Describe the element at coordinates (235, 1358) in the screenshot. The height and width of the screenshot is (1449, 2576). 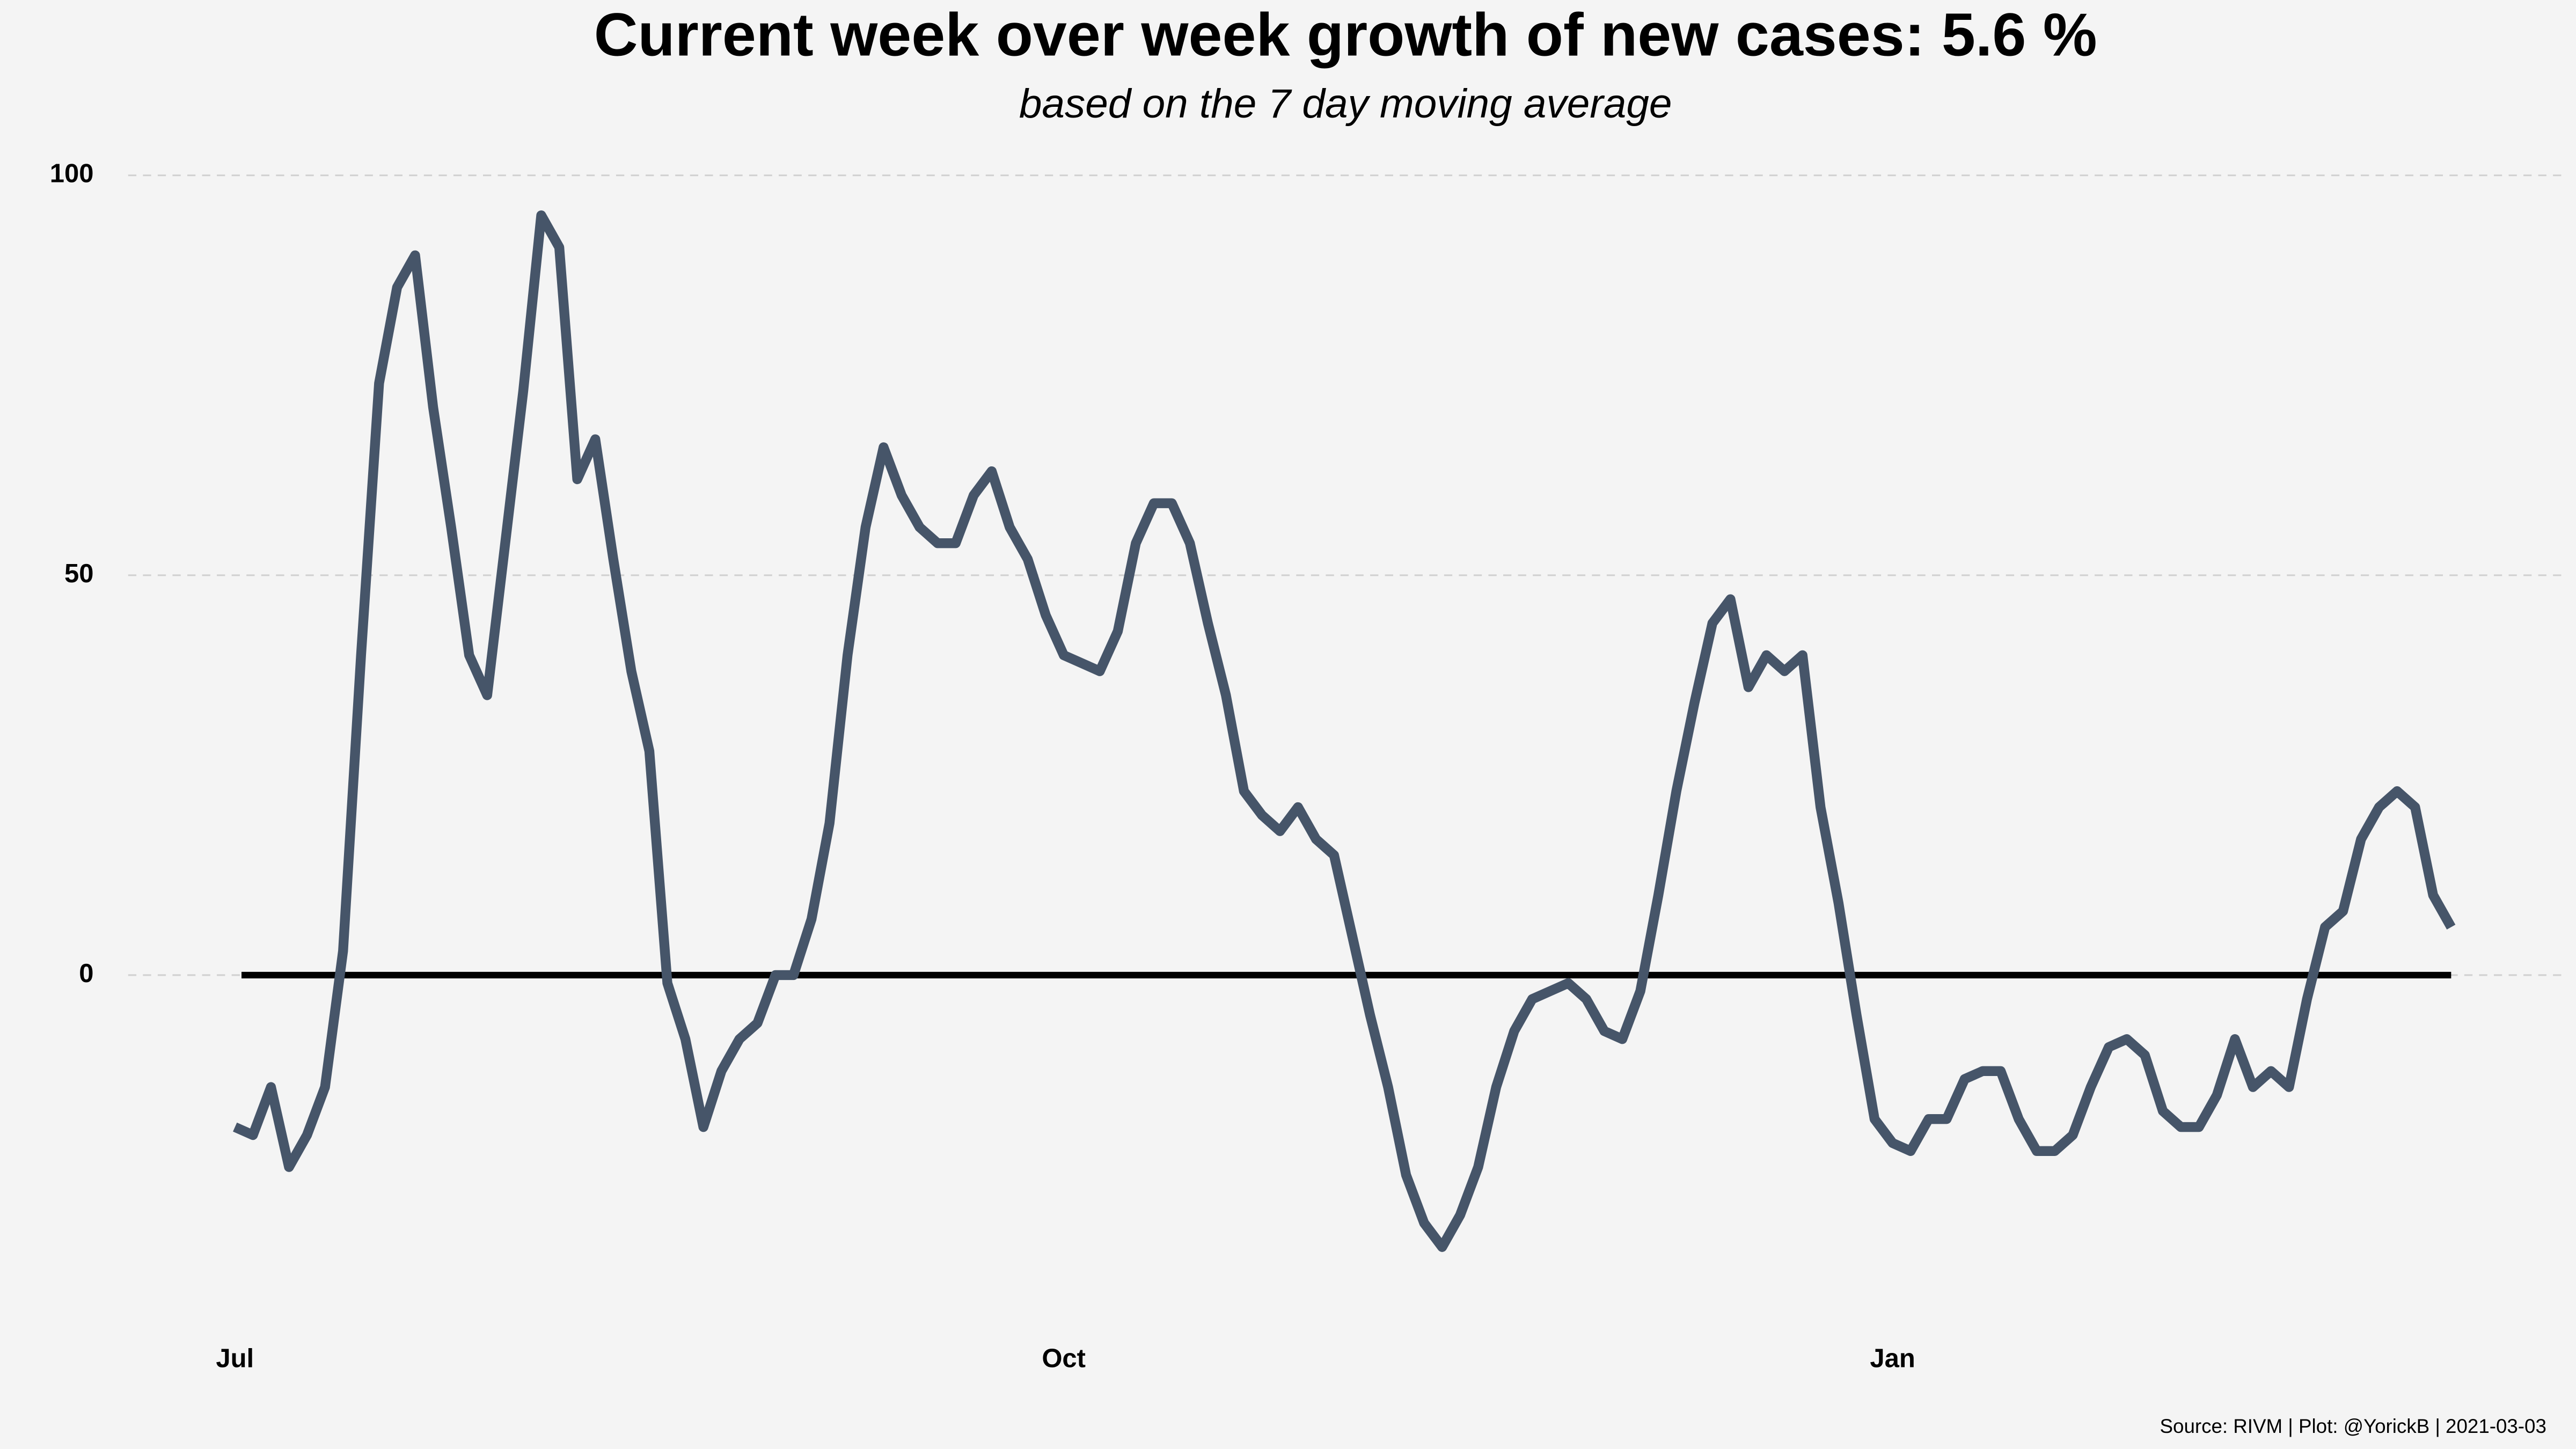
I see `x-tick-label: Jul` at that location.